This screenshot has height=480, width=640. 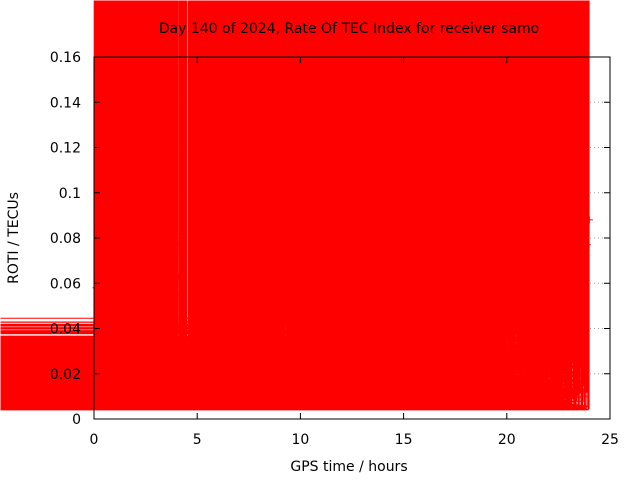 I want to click on y-tick-label: 0.02, so click(x=65, y=375).